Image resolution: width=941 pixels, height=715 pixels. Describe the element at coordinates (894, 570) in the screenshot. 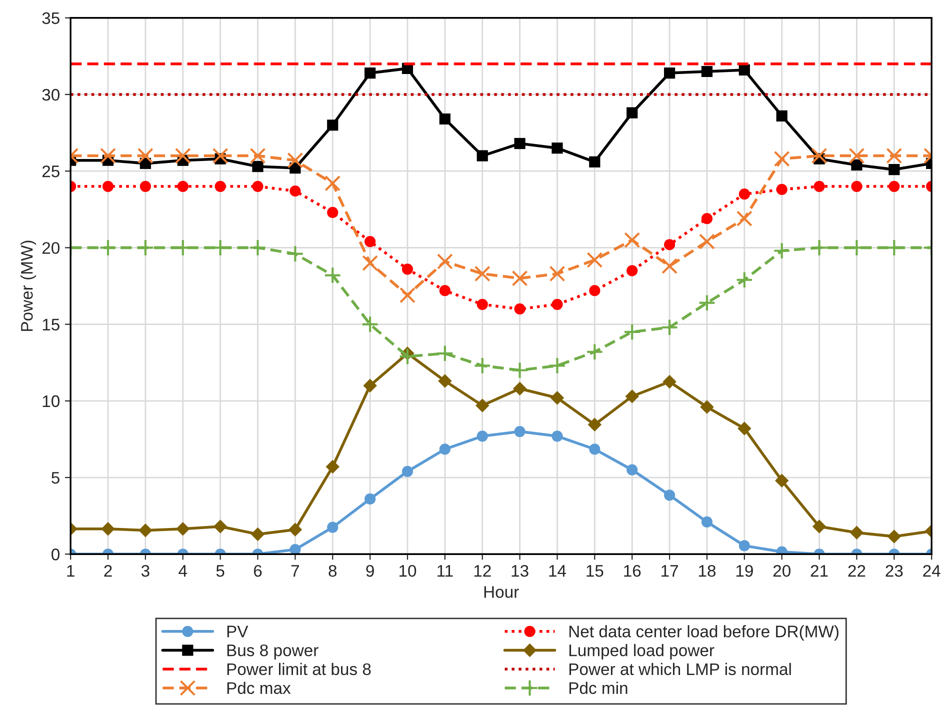

I see `x-tick-label: 23` at that location.